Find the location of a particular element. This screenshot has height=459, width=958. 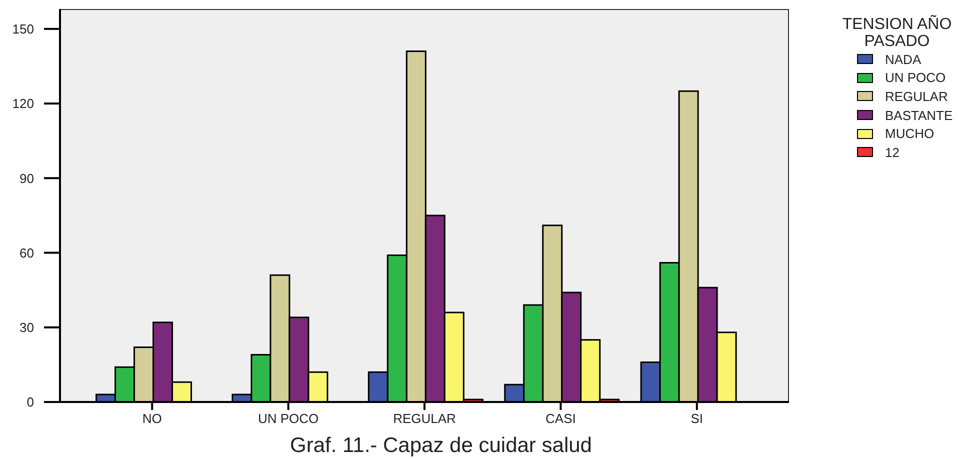

legend-label: NADA is located at coordinates (903, 59).